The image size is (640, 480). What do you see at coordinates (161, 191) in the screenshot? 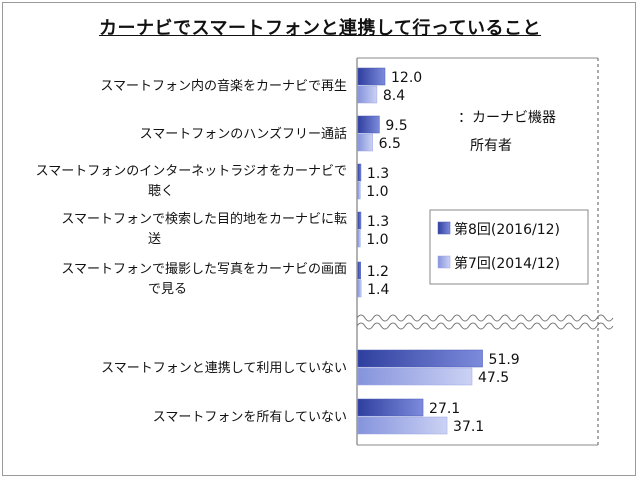
I see `category-label-continuation: 聴く` at bounding box center [161, 191].